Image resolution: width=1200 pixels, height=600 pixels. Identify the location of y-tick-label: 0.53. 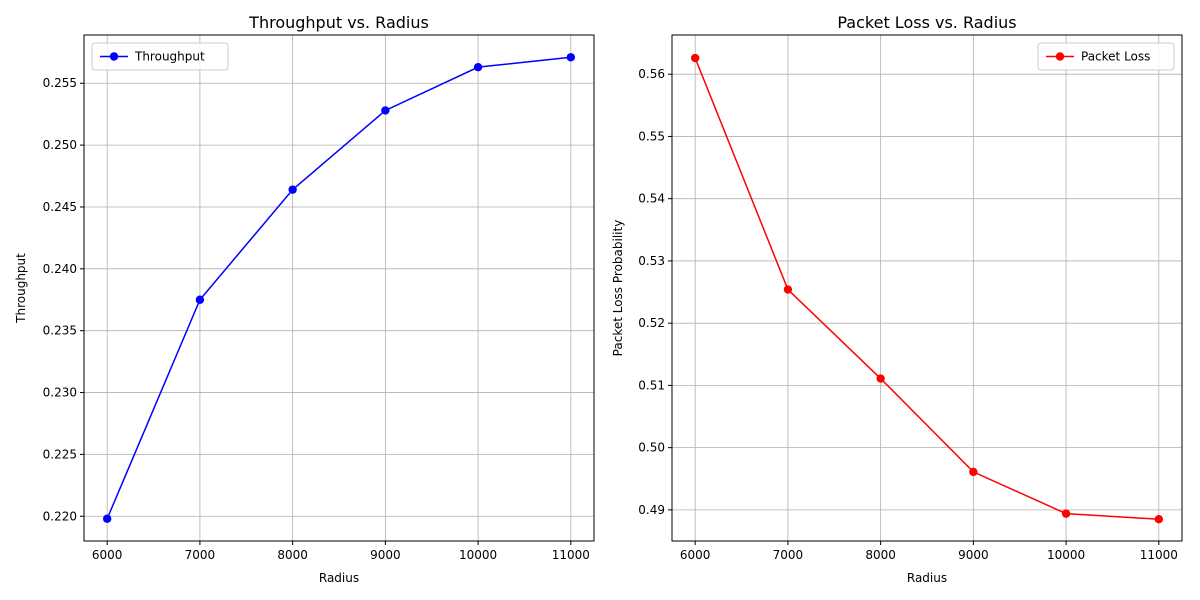
(651, 261).